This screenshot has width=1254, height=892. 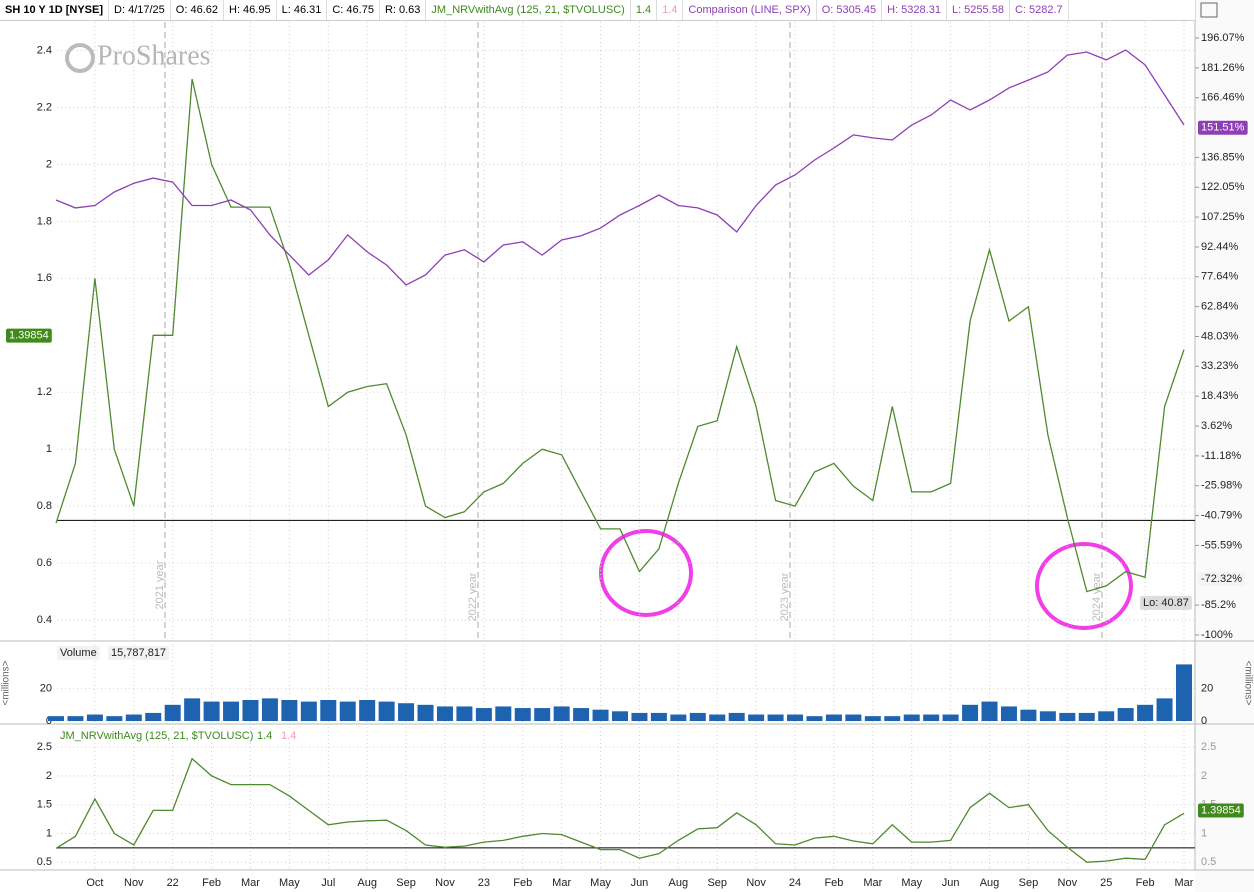 What do you see at coordinates (484, 883) in the screenshot?
I see `x-tick-label: 23` at bounding box center [484, 883].